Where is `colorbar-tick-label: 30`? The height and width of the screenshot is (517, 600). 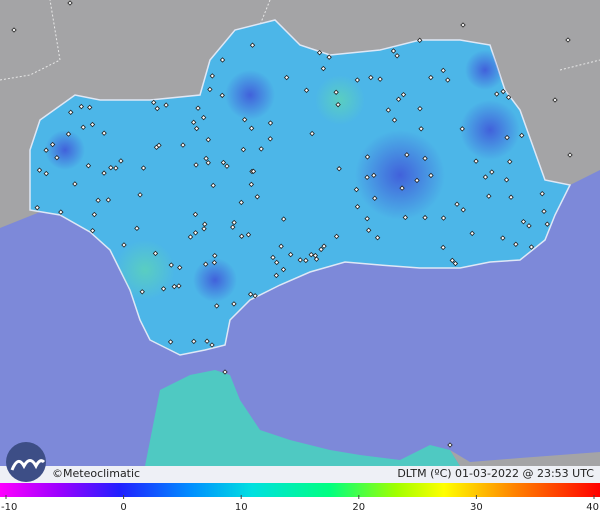
colorbar-tick-label: 30 is located at coordinates (476, 507).